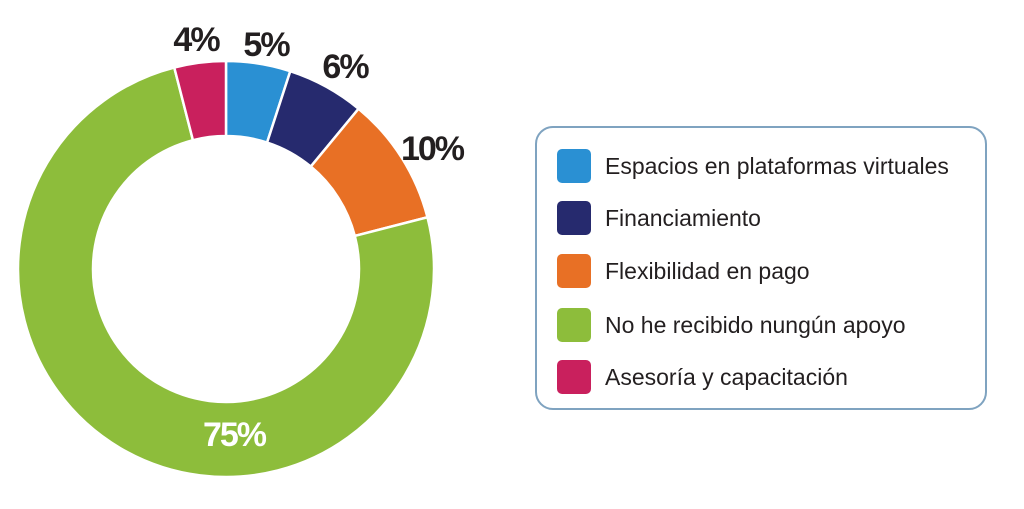  Describe the element at coordinates (726, 376) in the screenshot. I see `legend-label: Asesoría y capacitación` at that location.